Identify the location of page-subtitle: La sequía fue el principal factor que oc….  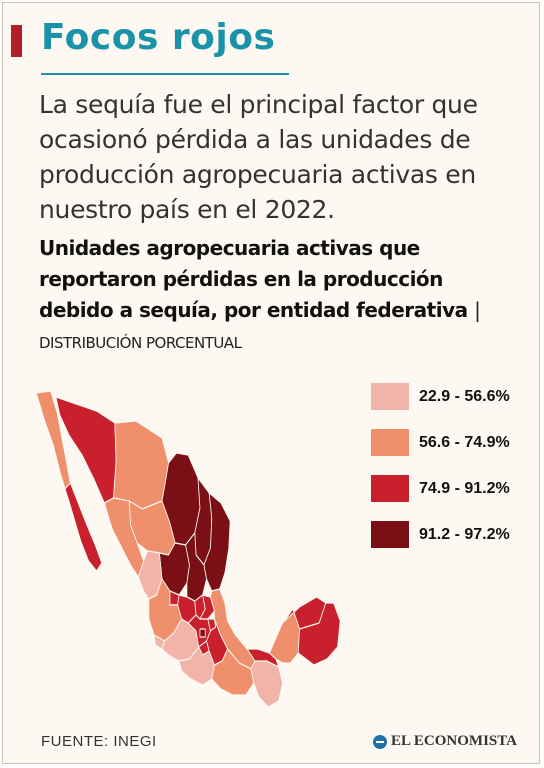
(258, 157).